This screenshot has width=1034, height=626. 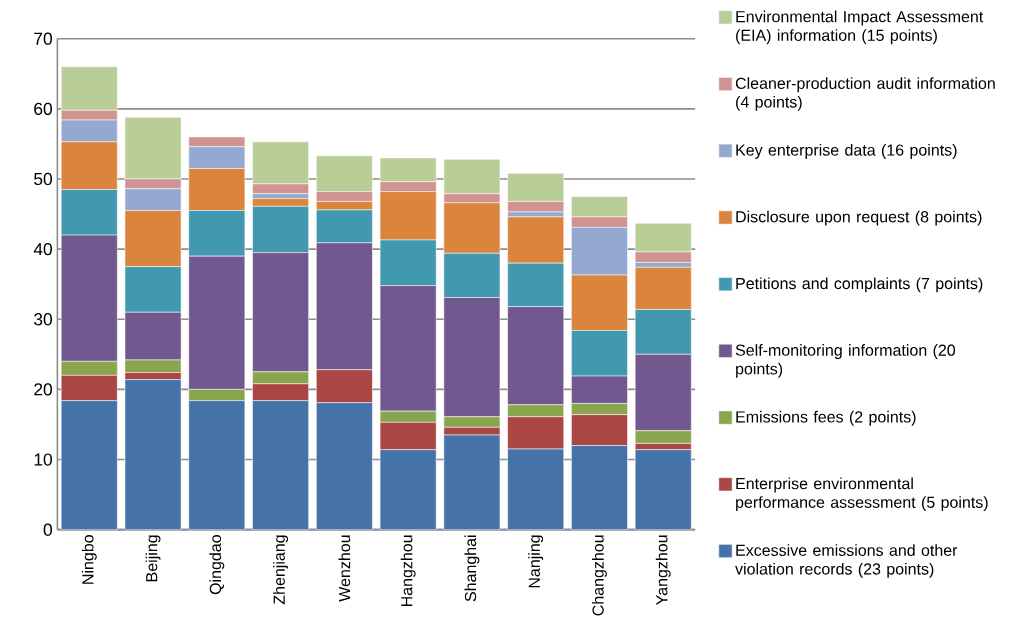 I want to click on x-tick-label: Qingdao, so click(x=217, y=565).